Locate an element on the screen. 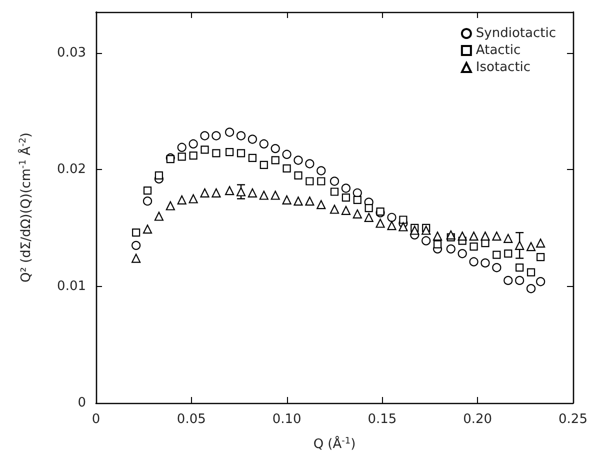  legend-label: Atactic is located at coordinates (498, 50).